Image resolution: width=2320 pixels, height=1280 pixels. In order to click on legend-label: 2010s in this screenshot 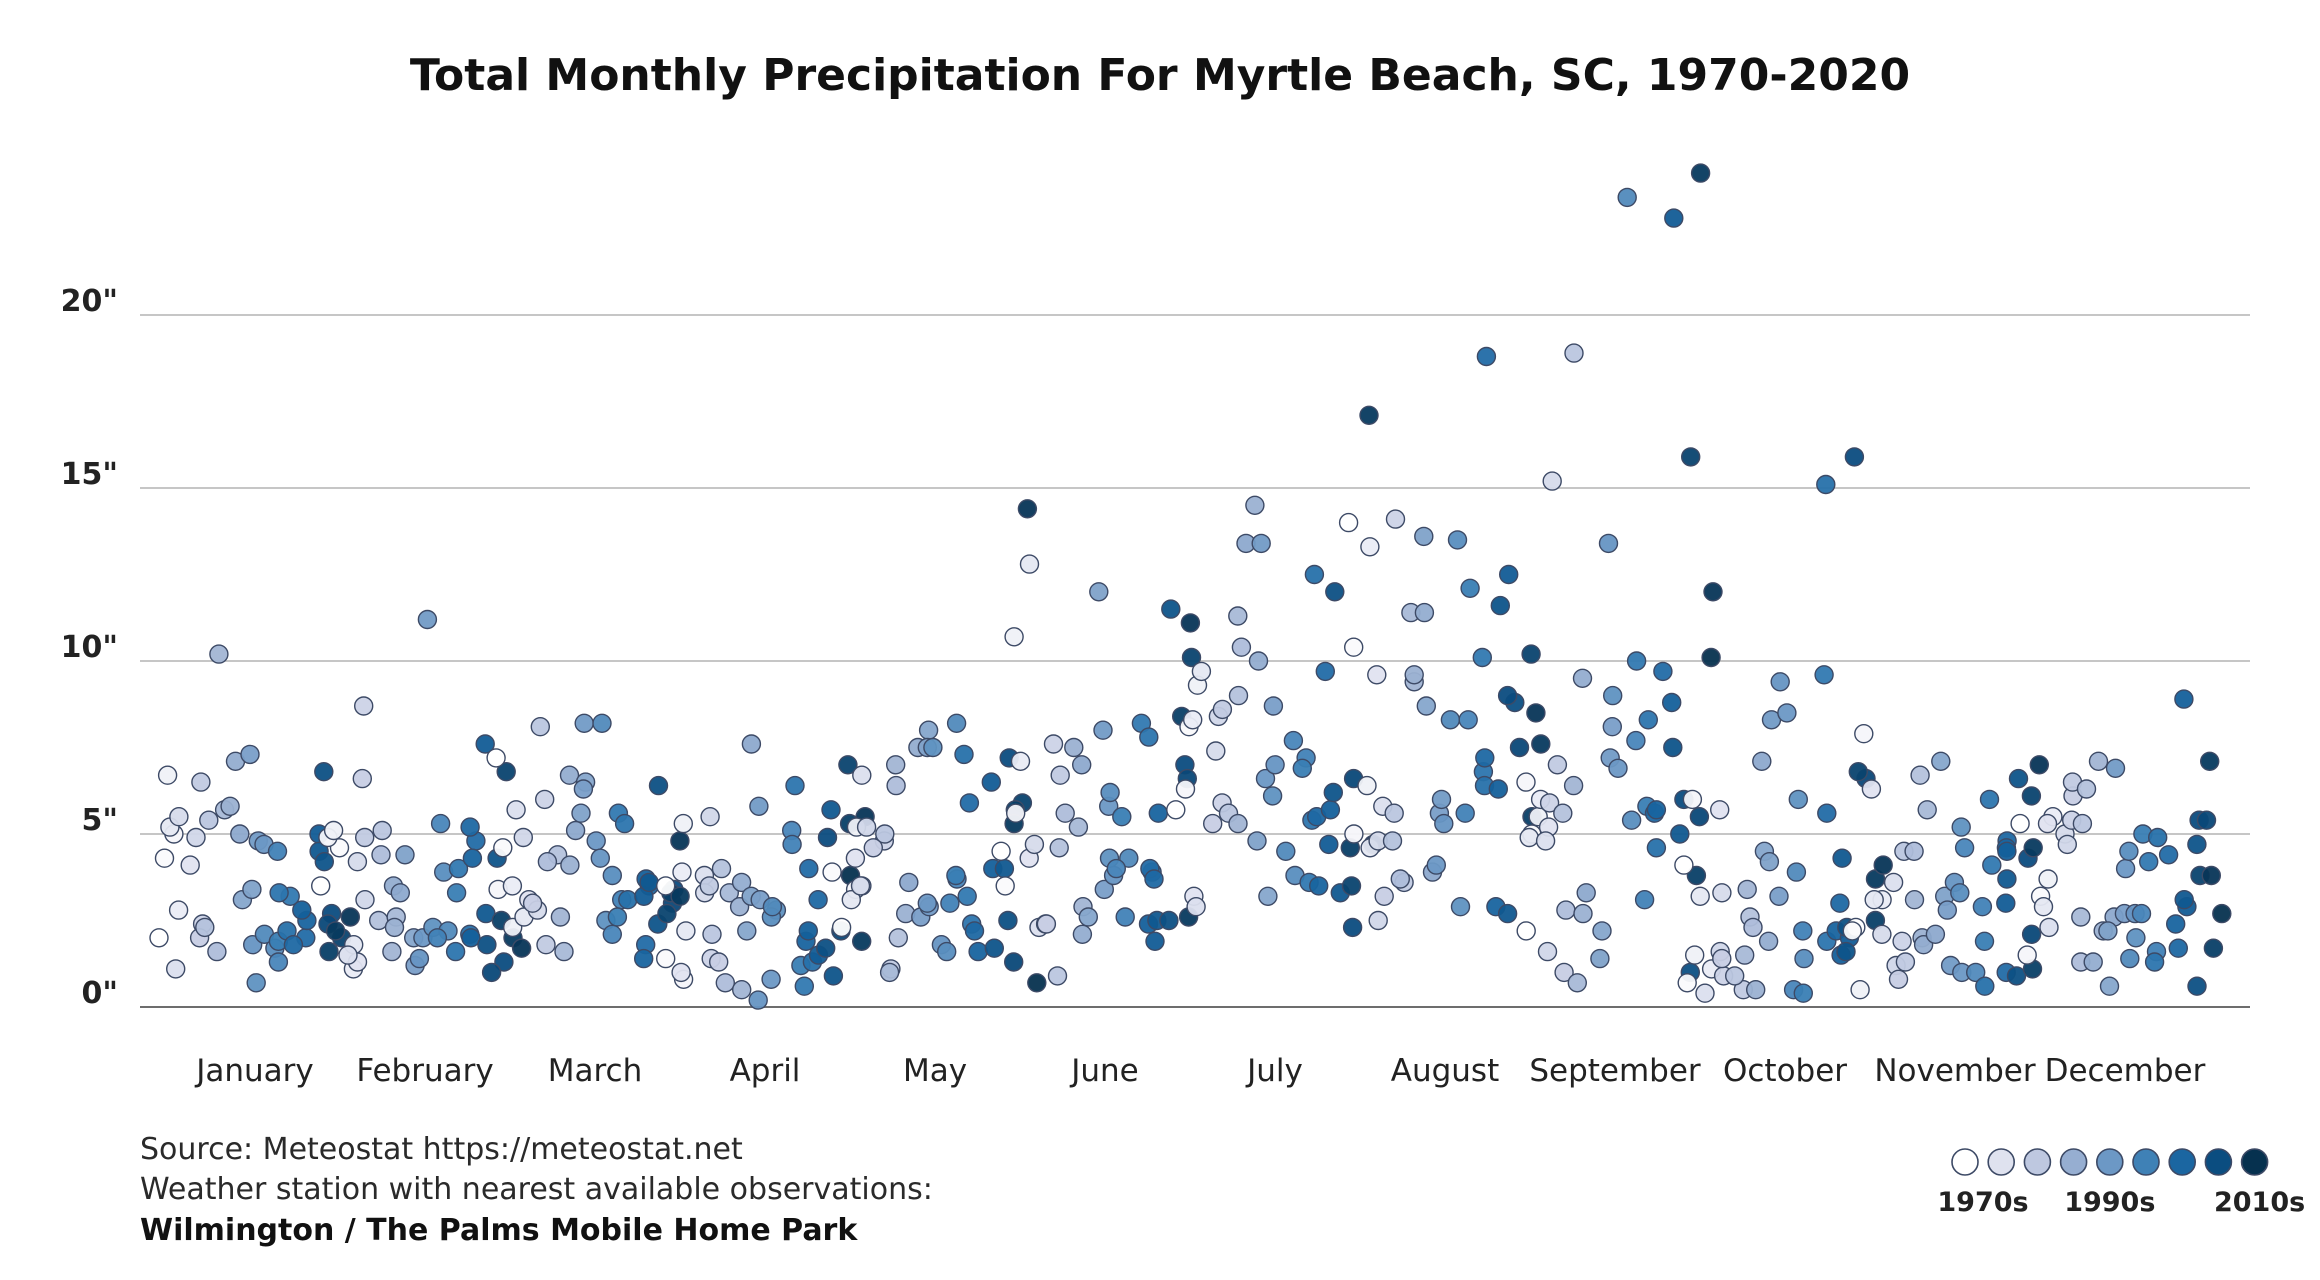, I will do `click(2259, 1202)`.